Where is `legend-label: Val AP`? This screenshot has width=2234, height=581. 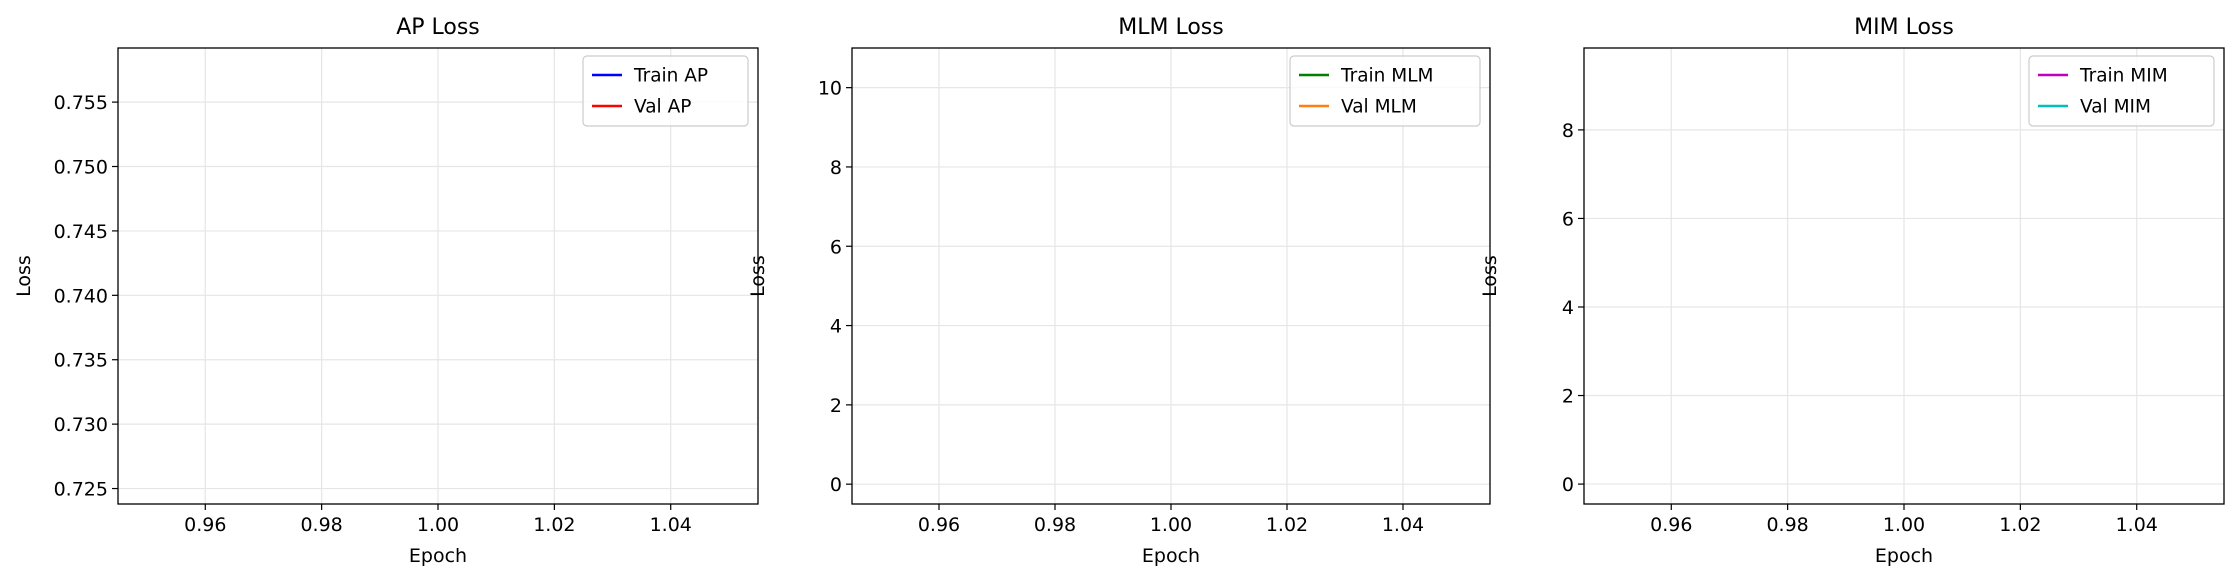
legend-label: Val AP is located at coordinates (662, 107).